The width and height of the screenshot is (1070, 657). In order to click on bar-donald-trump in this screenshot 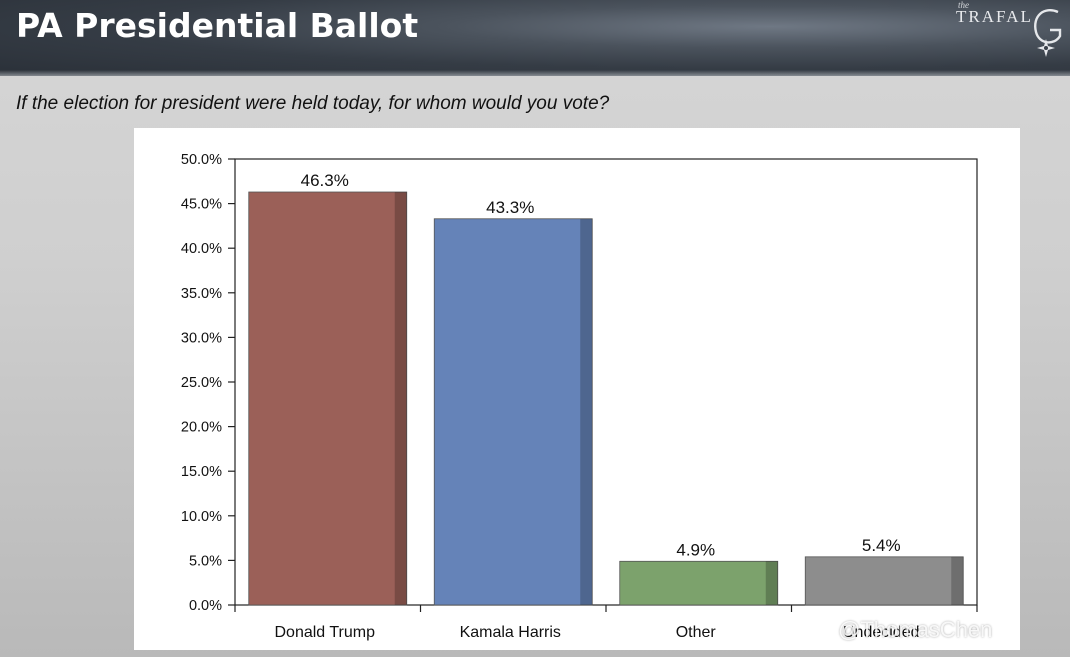, I will do `click(328, 398)`.